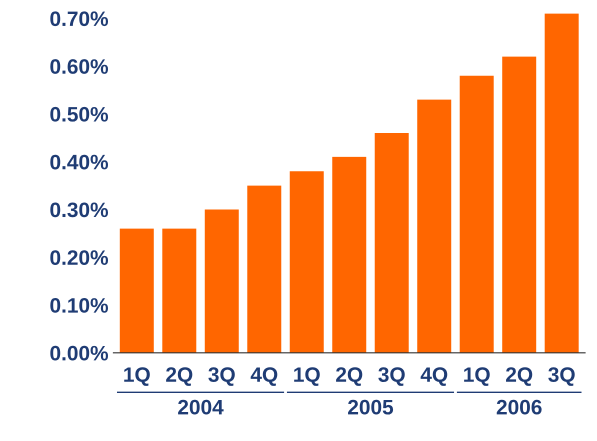  Describe the element at coordinates (79, 114) in the screenshot. I see `y-tick-label: 0.50%` at that location.